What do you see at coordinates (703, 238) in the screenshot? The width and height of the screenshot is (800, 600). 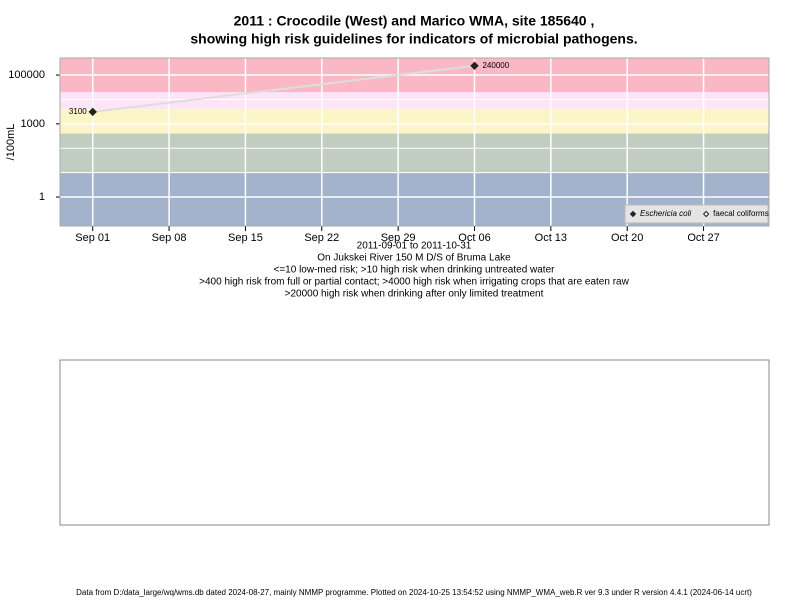 I see `x-tick-label: Oct 27` at bounding box center [703, 238].